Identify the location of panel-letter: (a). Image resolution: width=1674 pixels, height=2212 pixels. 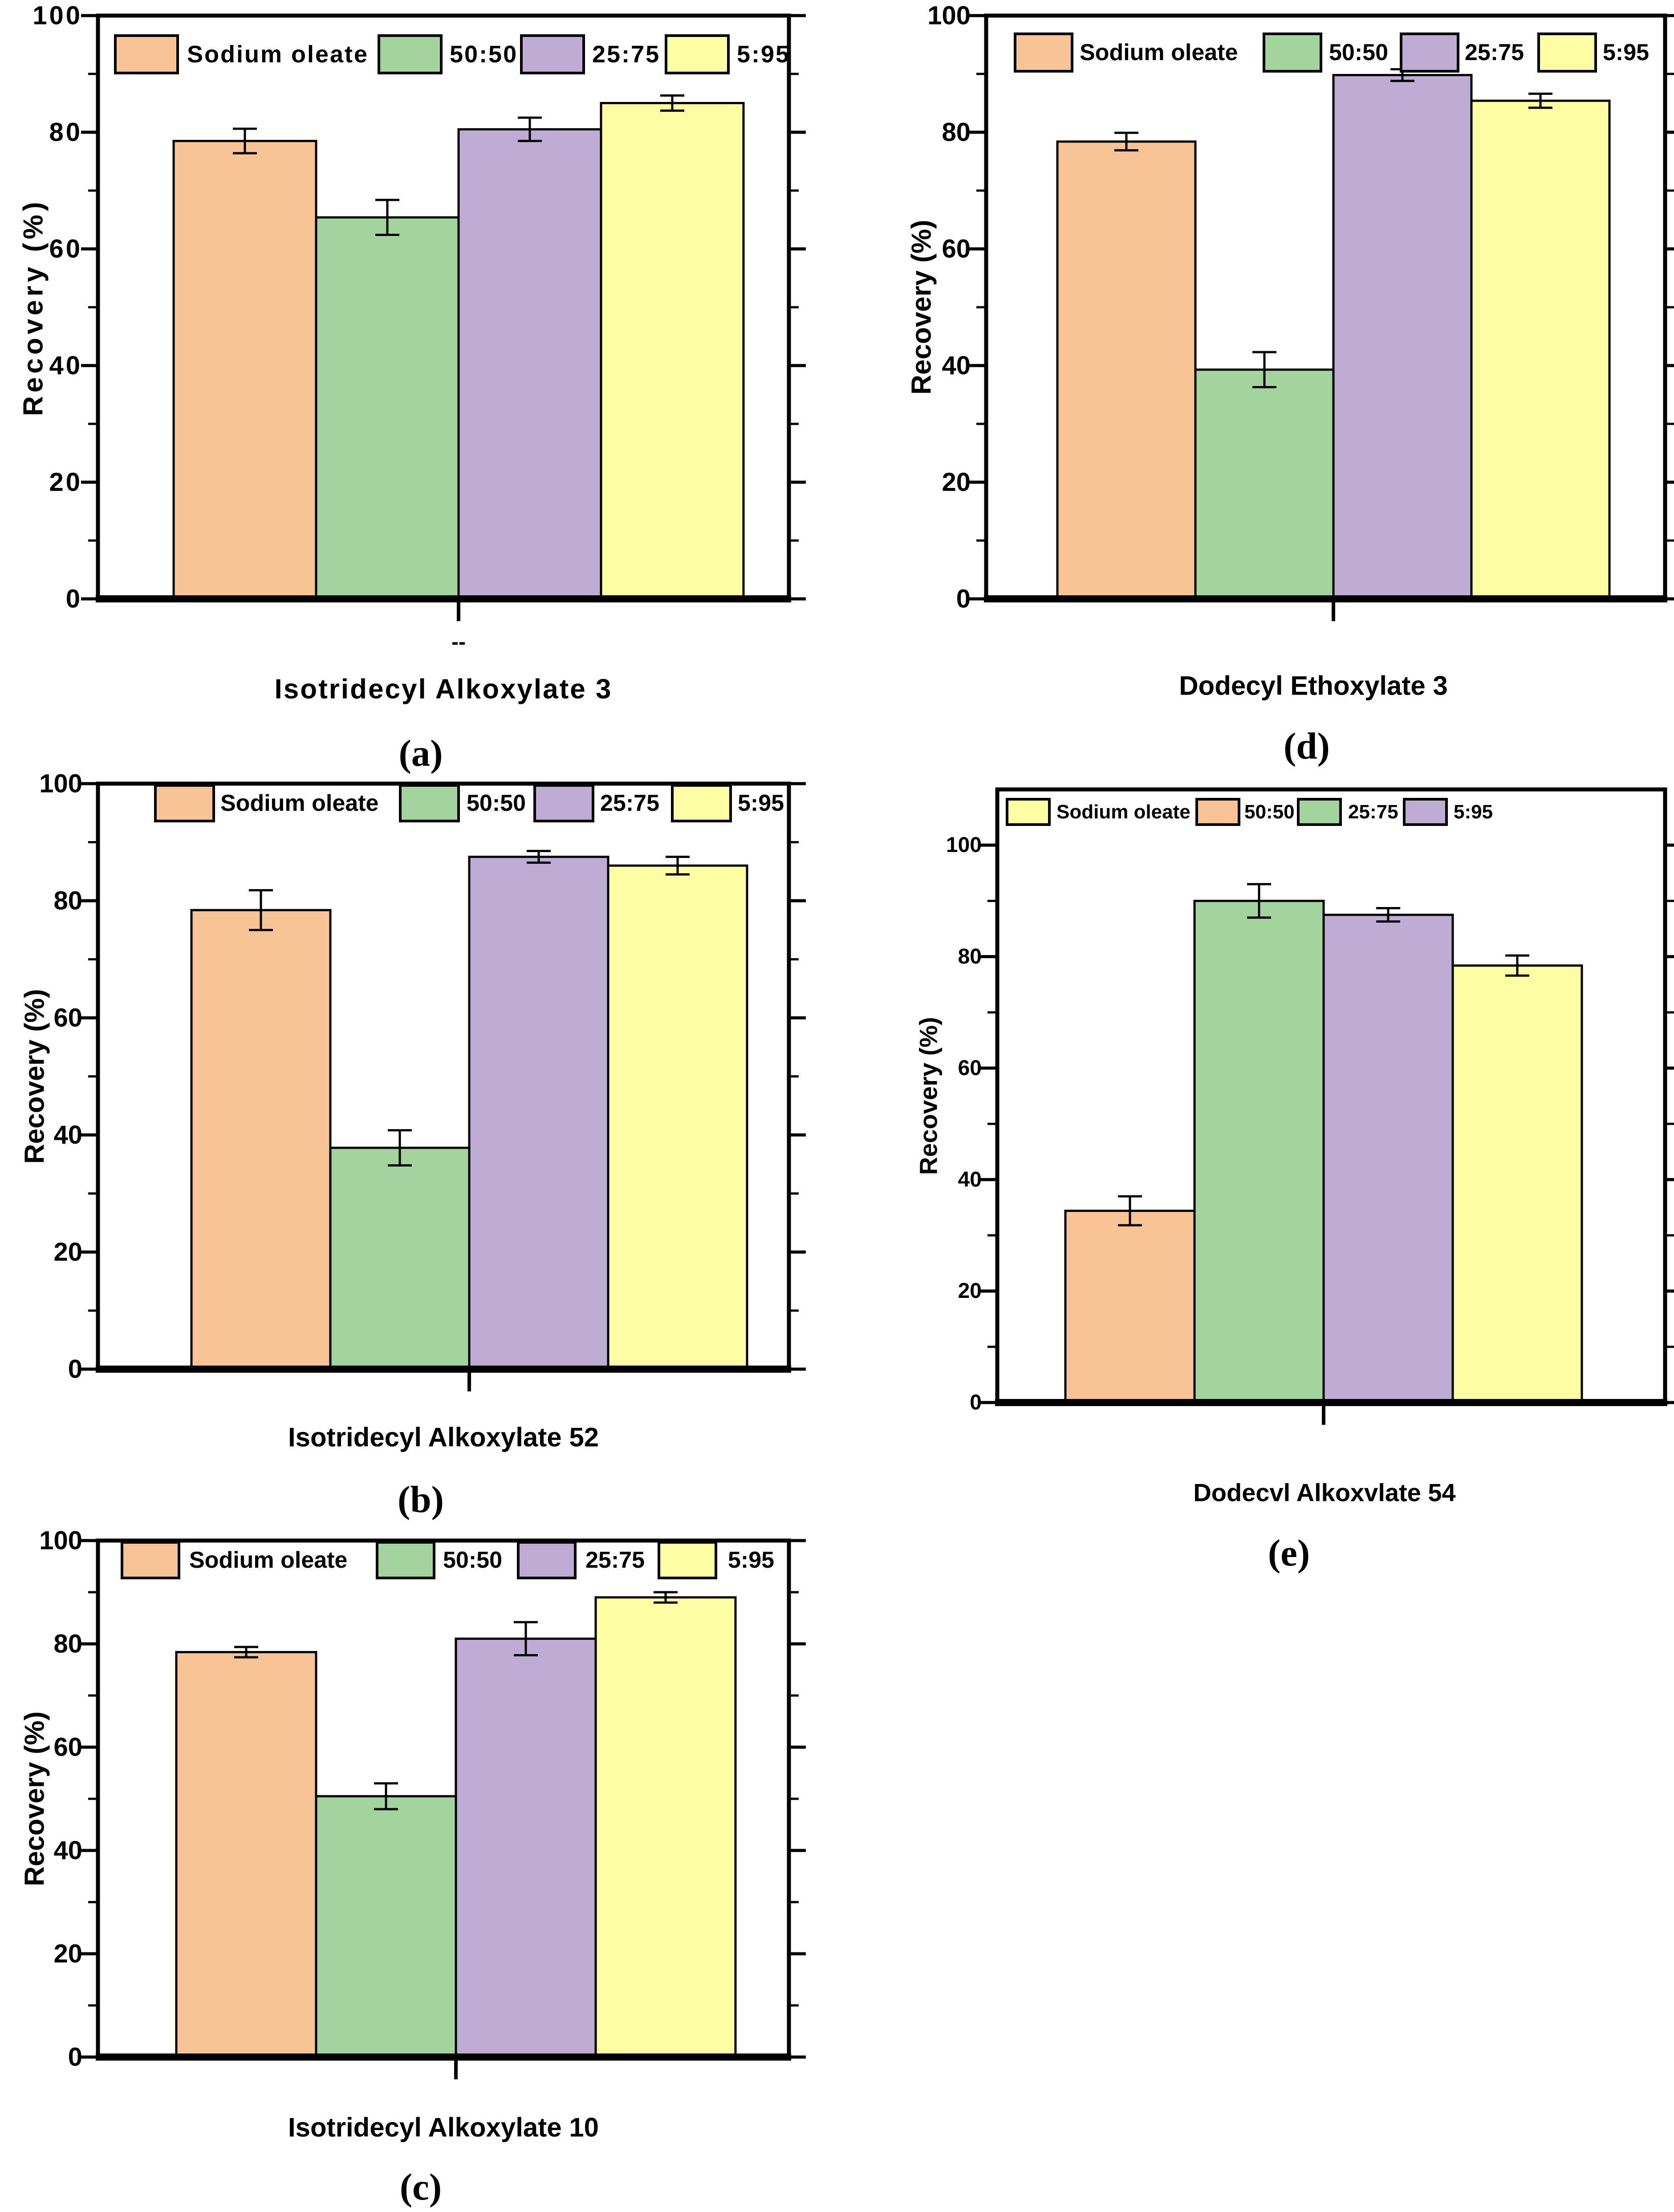
(420, 753).